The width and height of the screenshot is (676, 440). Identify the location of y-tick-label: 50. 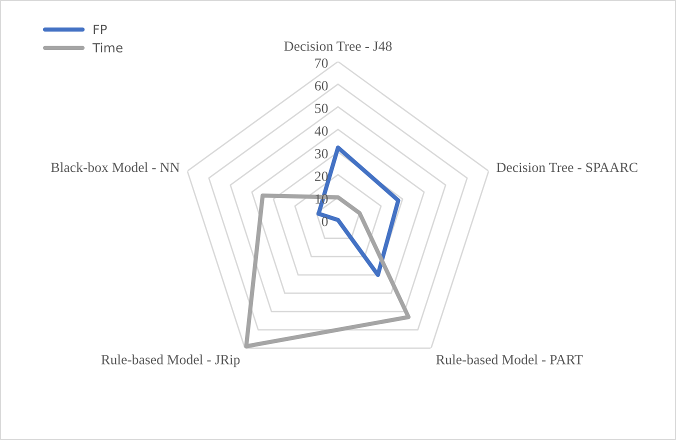
(321, 109).